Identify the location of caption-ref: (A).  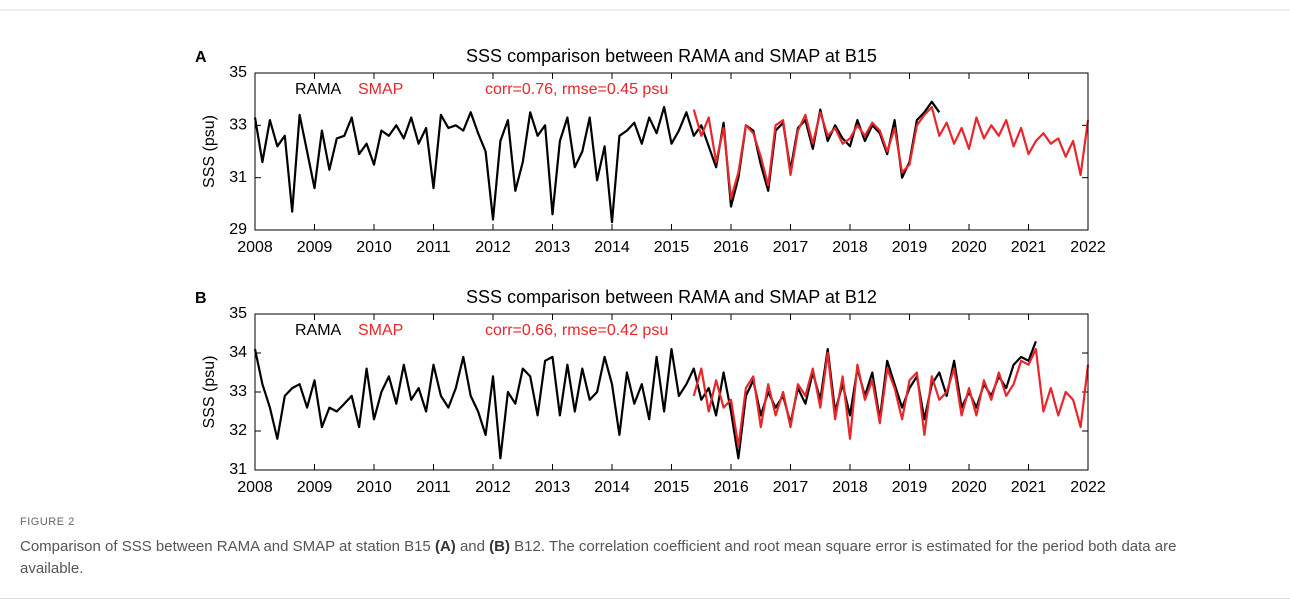
(445, 546).